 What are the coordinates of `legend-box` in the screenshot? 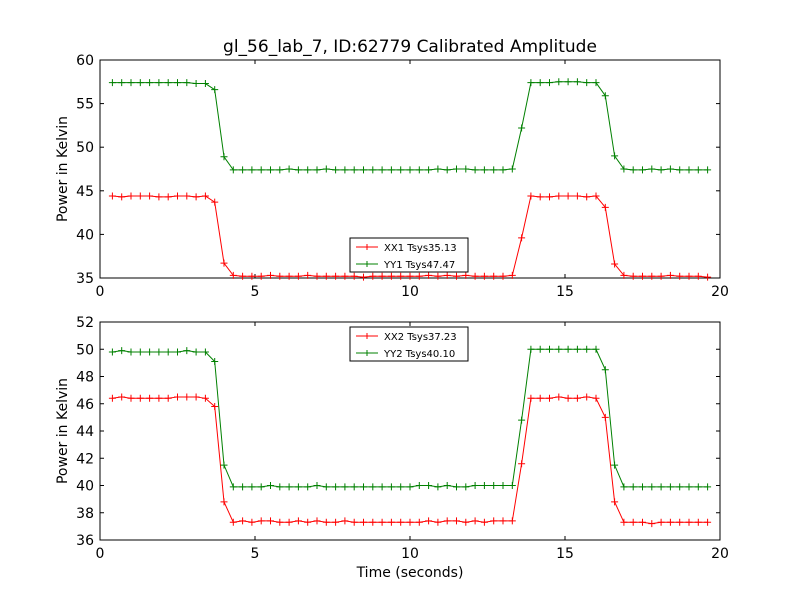 It's located at (409, 255).